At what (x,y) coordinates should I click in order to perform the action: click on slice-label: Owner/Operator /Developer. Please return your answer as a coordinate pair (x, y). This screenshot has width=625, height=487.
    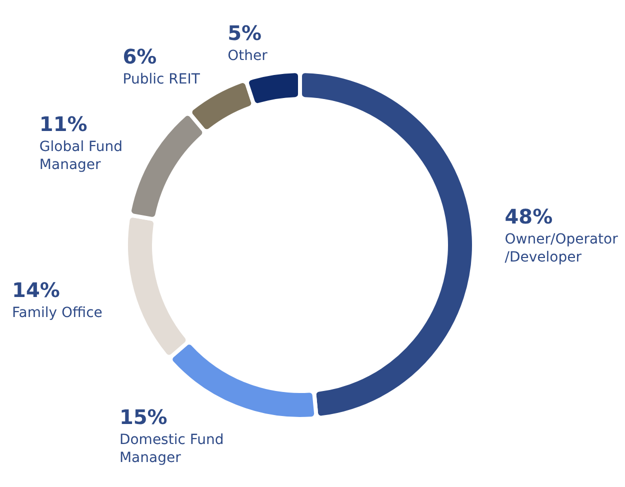
    Looking at the image, I should click on (561, 249).